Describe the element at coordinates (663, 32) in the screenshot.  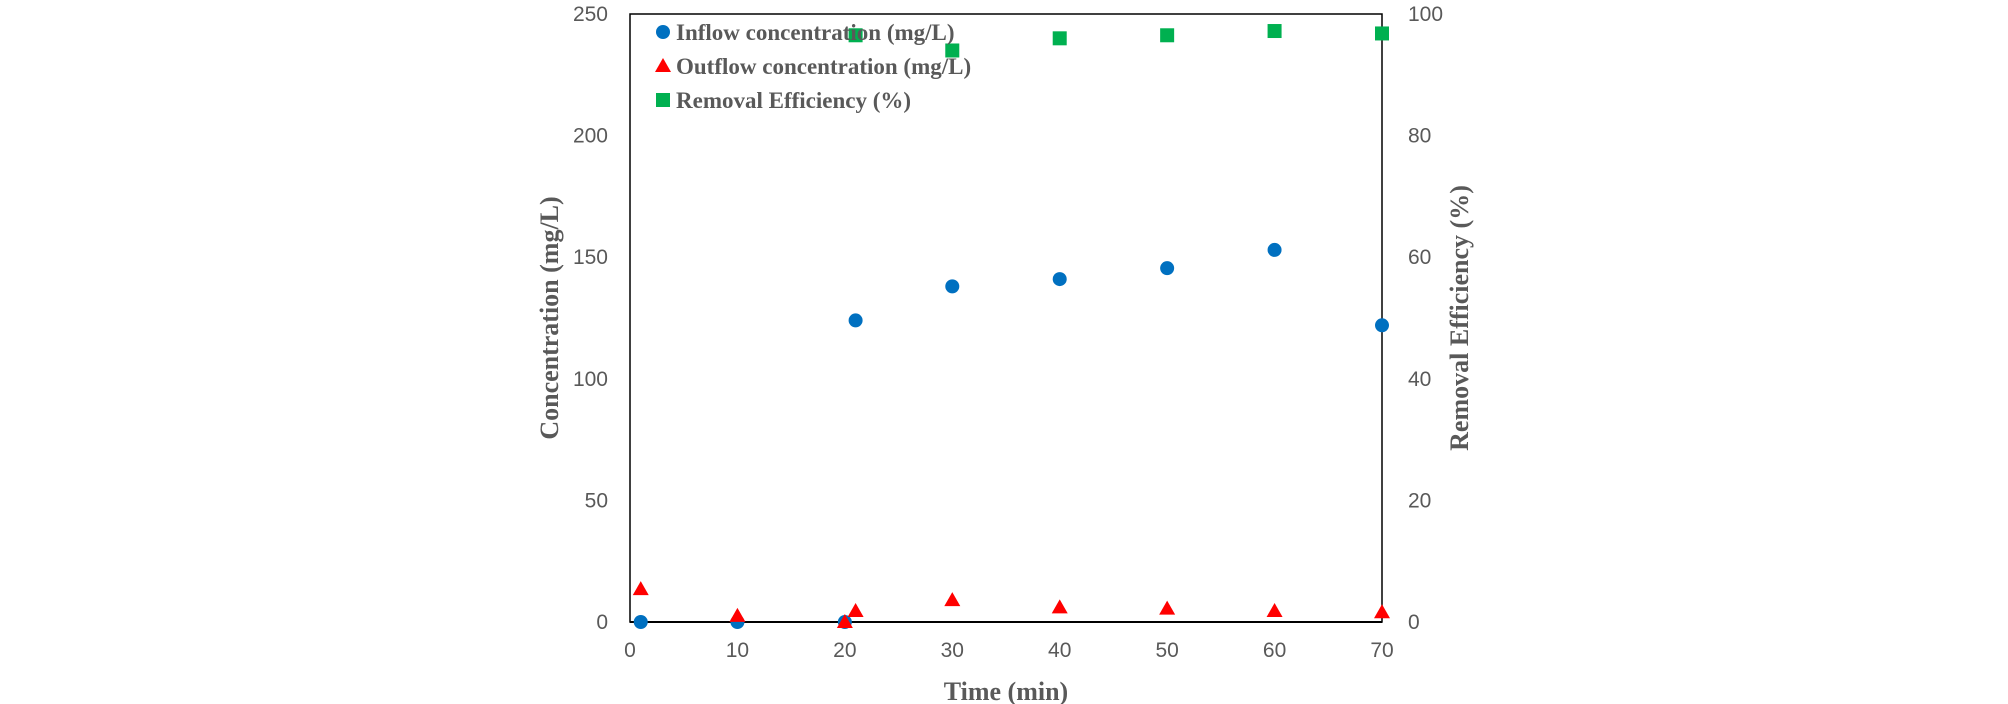
I see `legend-marker-inflow` at that location.